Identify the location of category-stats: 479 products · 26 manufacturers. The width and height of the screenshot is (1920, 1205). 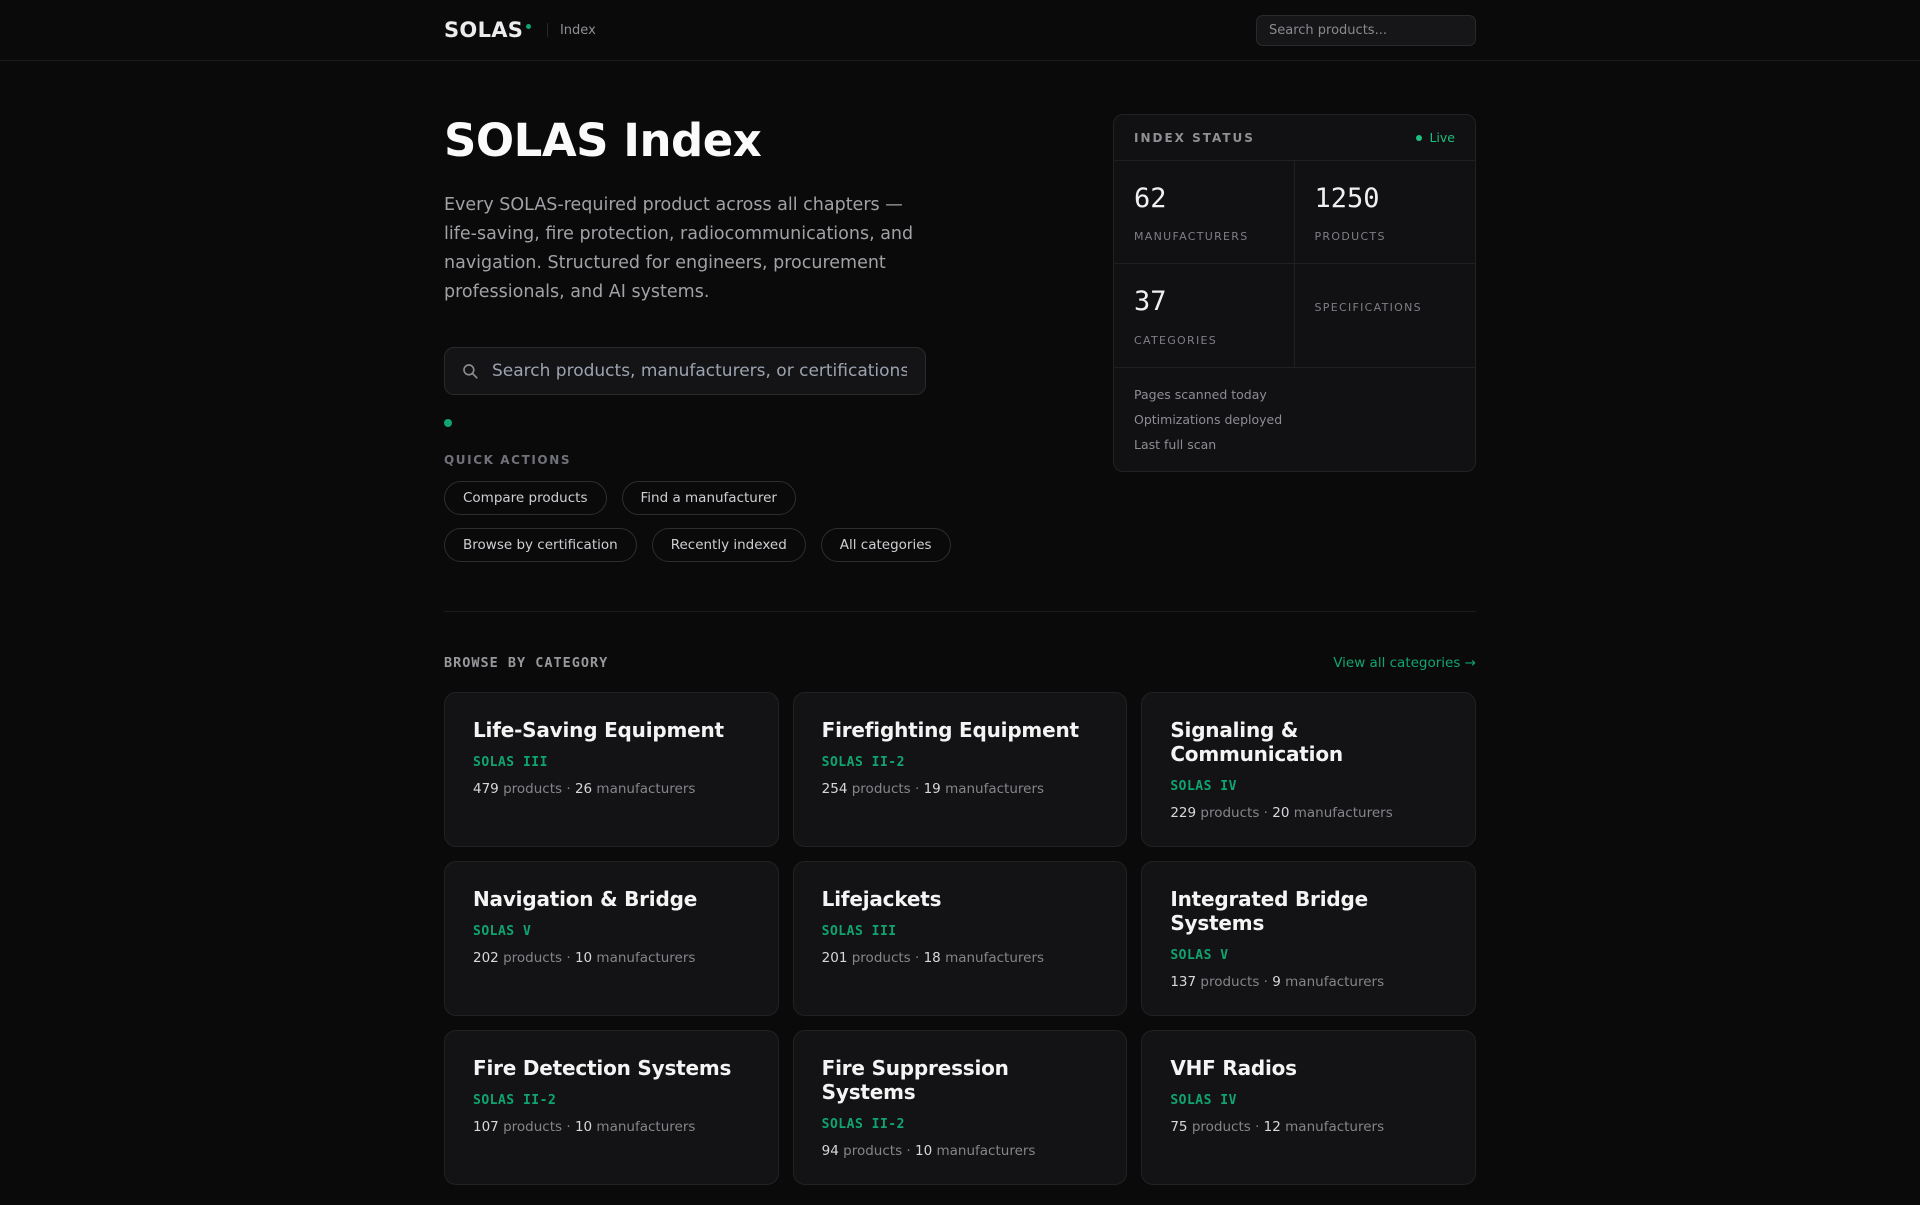
(584, 789).